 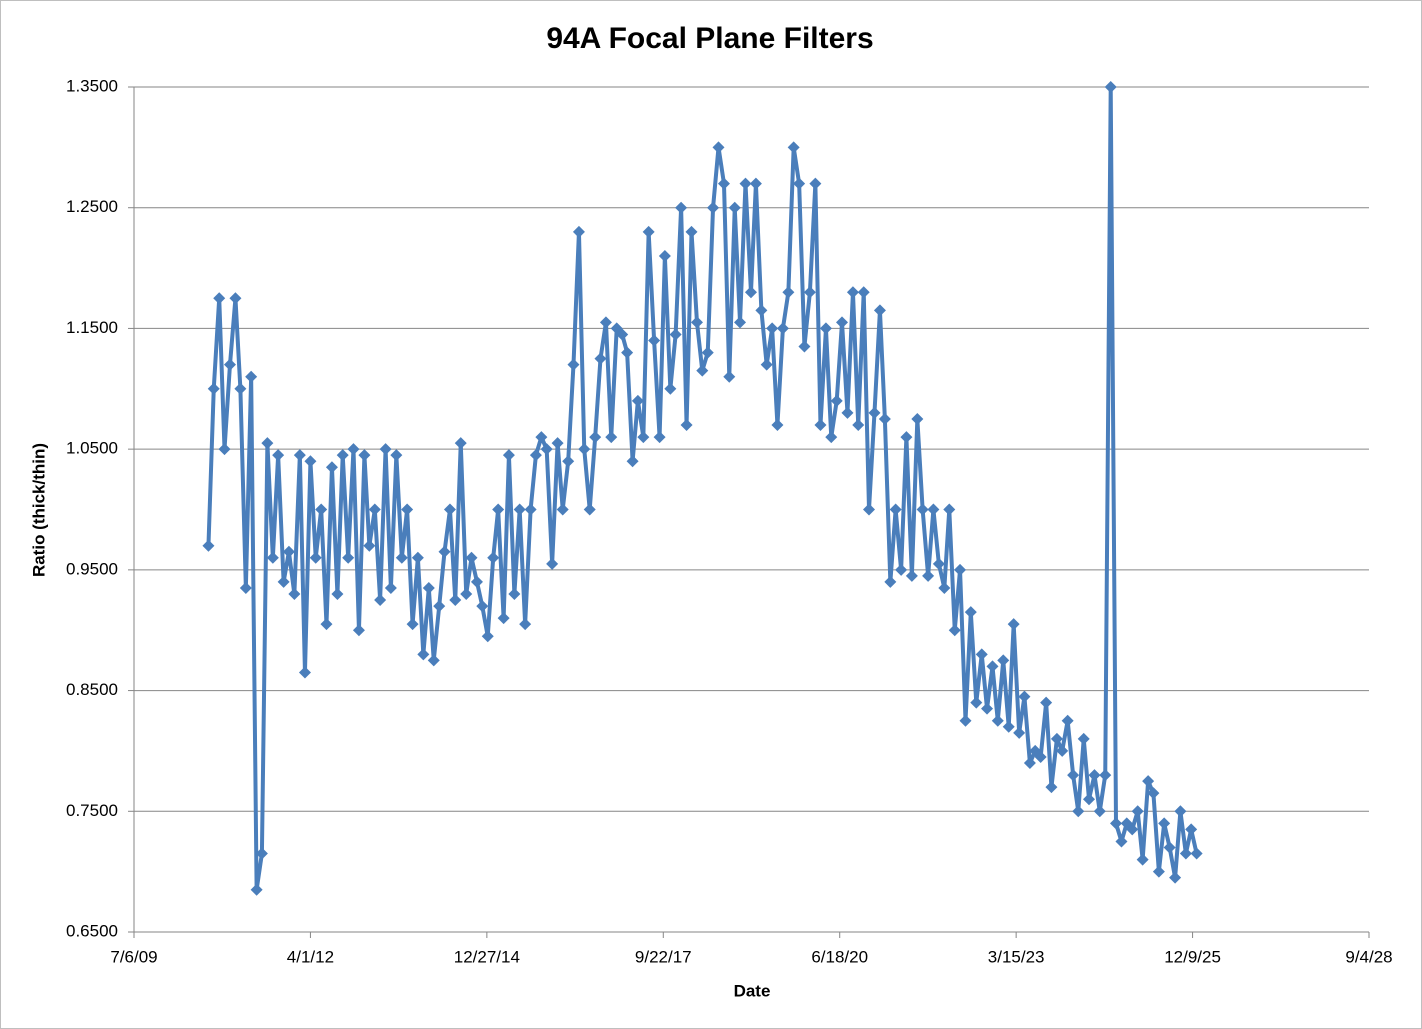 I want to click on x-tick-label: 9/4/28, so click(x=1368, y=956).